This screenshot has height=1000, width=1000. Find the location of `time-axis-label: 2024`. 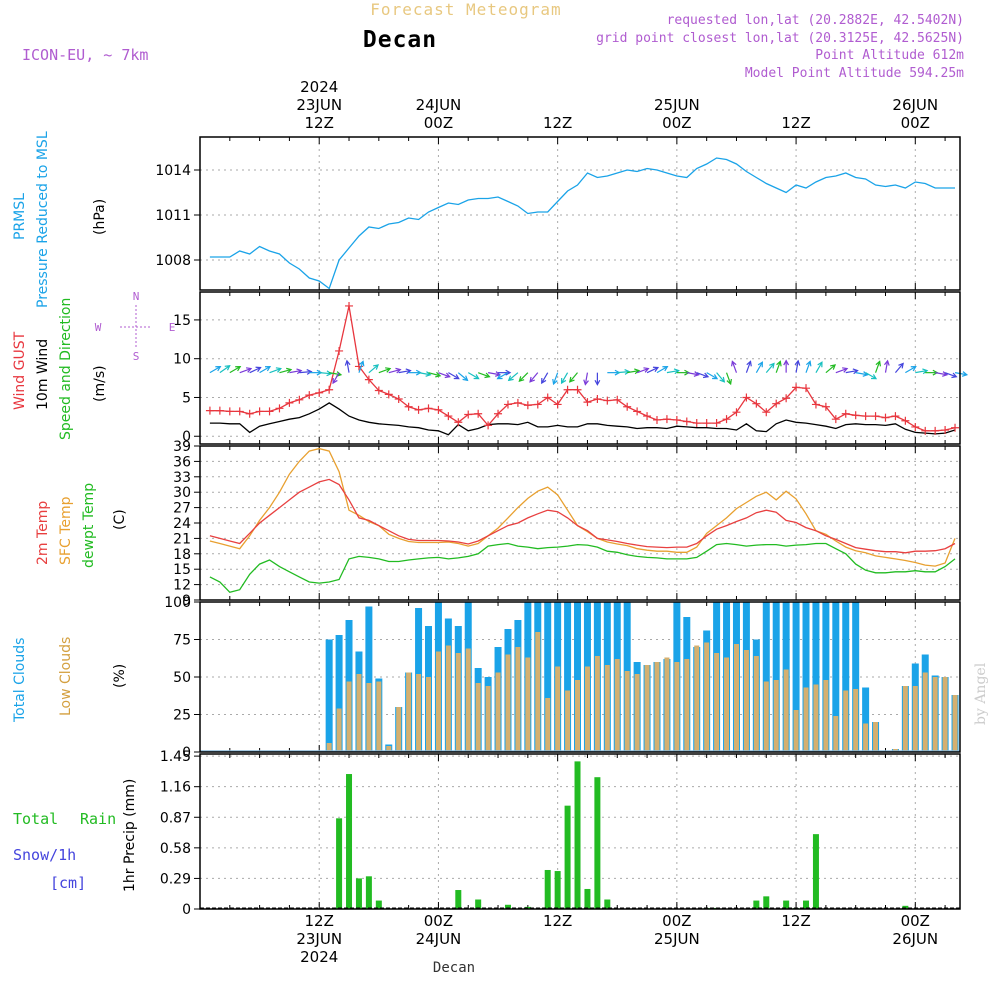

time-axis-label: 2024 is located at coordinates (319, 957).